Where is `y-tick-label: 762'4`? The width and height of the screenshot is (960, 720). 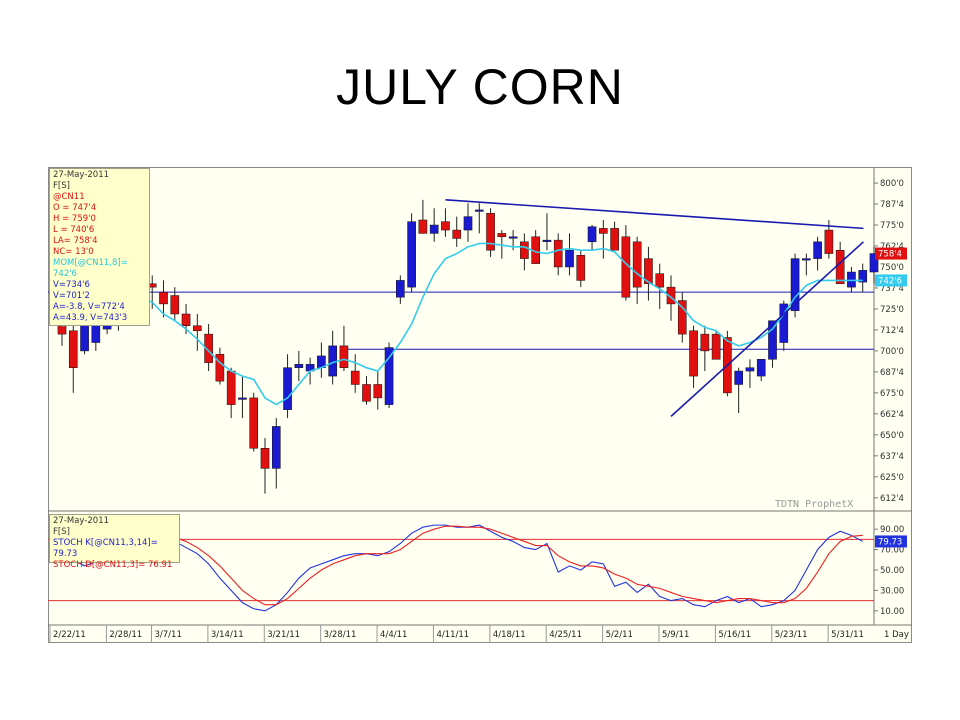 y-tick-label: 762'4 is located at coordinates (892, 247).